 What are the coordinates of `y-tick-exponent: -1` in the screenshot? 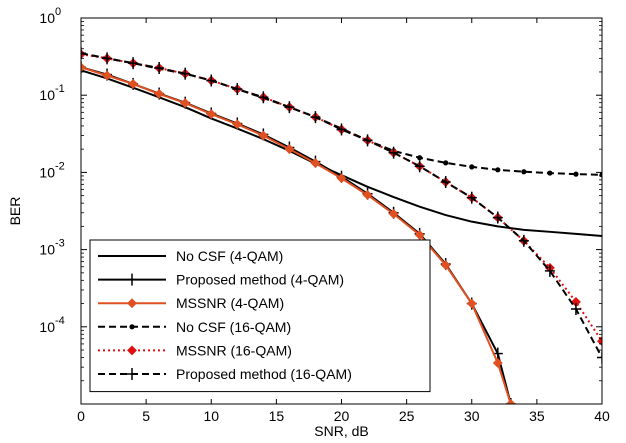 It's located at (60, 89).